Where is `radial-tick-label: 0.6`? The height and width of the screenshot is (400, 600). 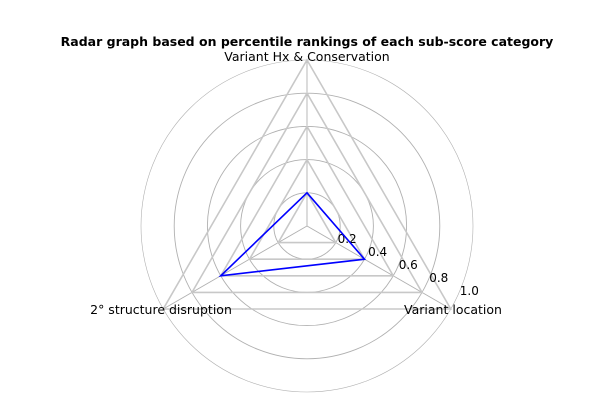
radial-tick-label: 0.6 is located at coordinates (408, 265).